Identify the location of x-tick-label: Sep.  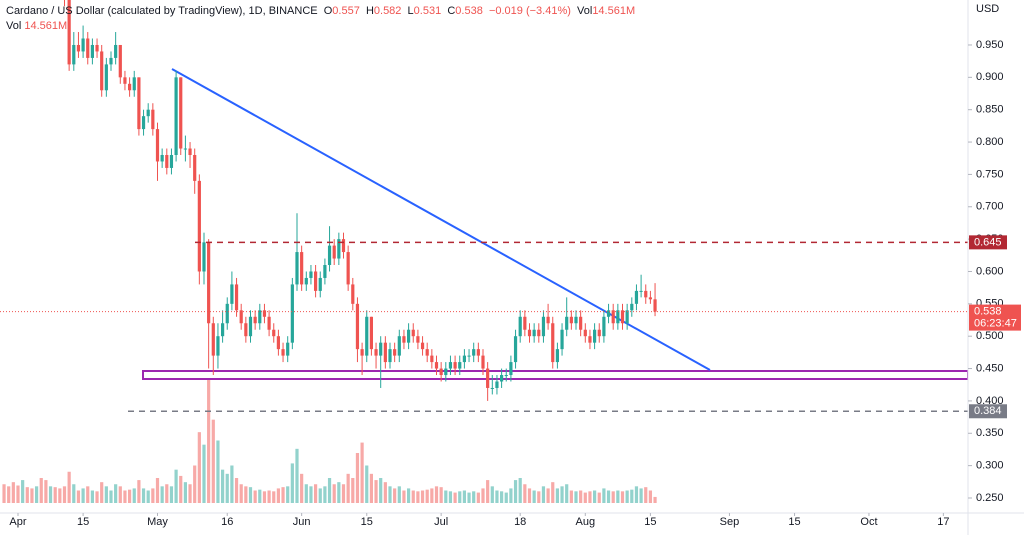
(730, 522).